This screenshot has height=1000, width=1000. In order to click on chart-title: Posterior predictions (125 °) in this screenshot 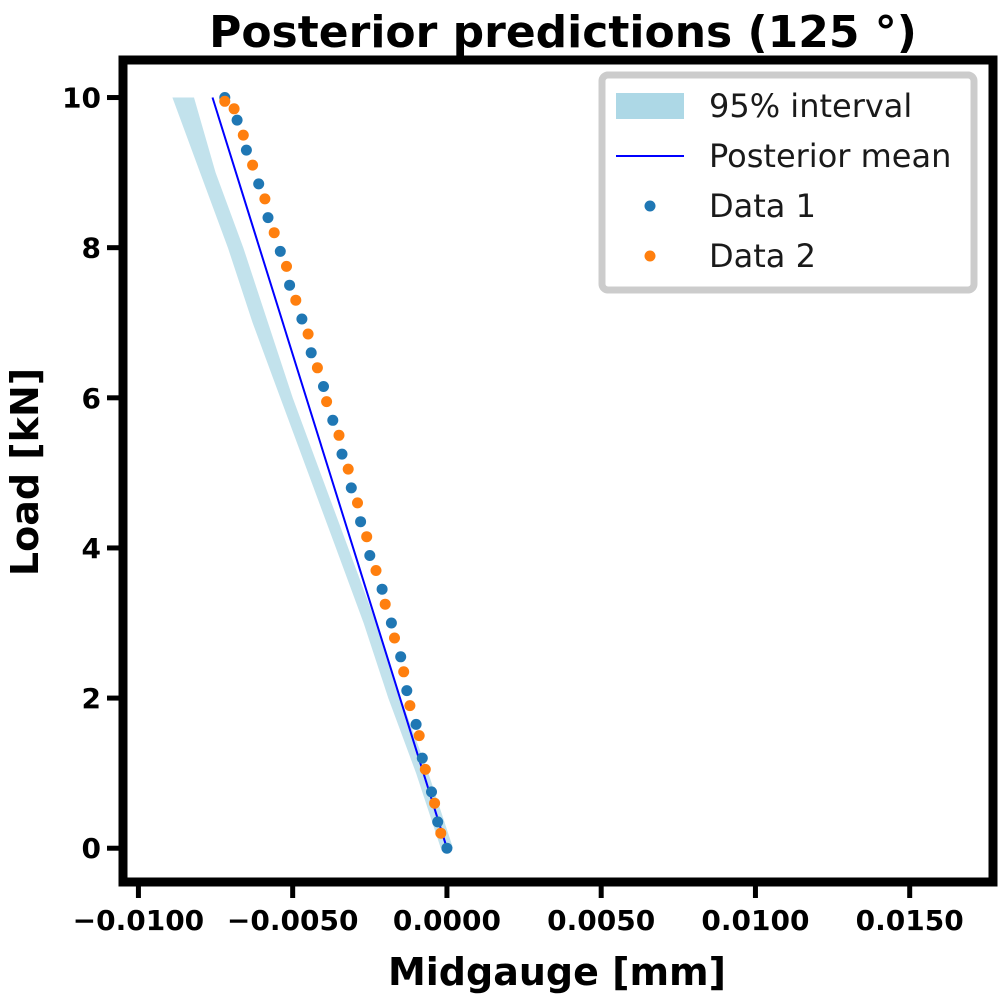, I will do `click(563, 32)`.